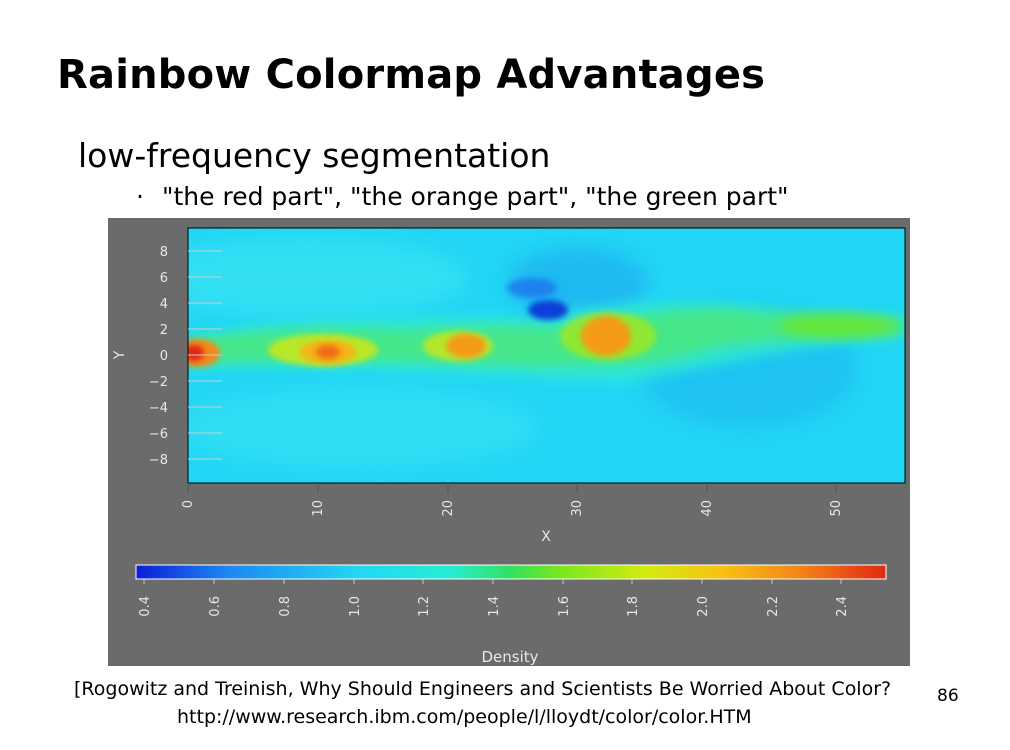  What do you see at coordinates (215, 606) in the screenshot?
I see `colorbar-tick-label: 0.6` at bounding box center [215, 606].